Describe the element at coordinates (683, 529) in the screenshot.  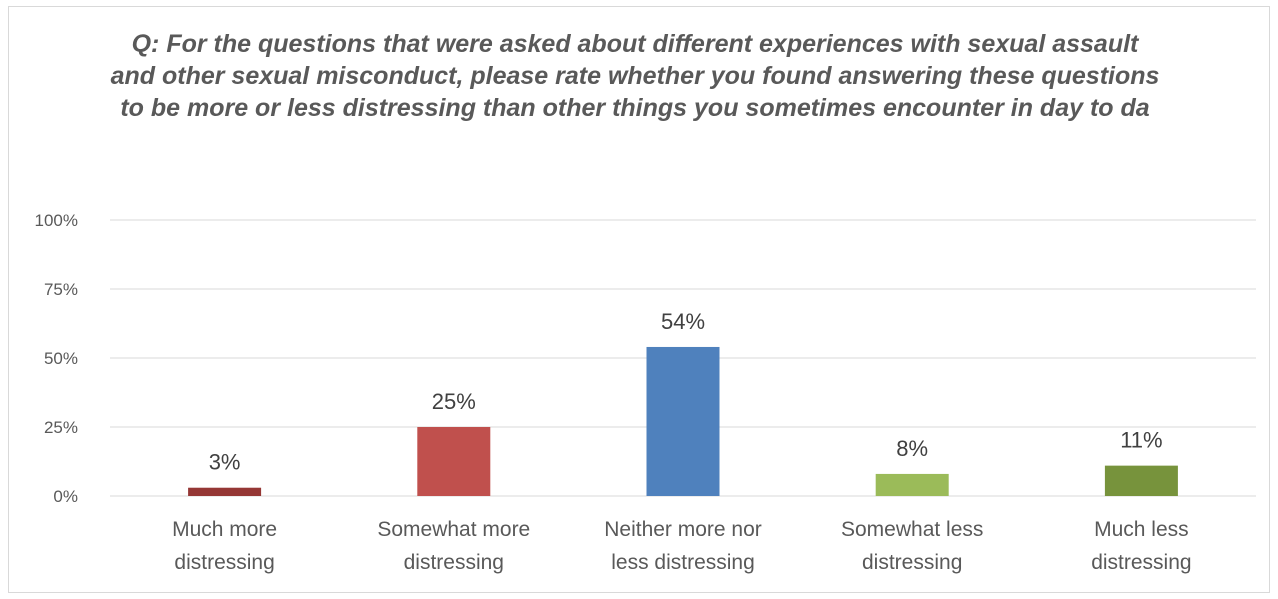
I see `category-label: Neither more nor` at that location.